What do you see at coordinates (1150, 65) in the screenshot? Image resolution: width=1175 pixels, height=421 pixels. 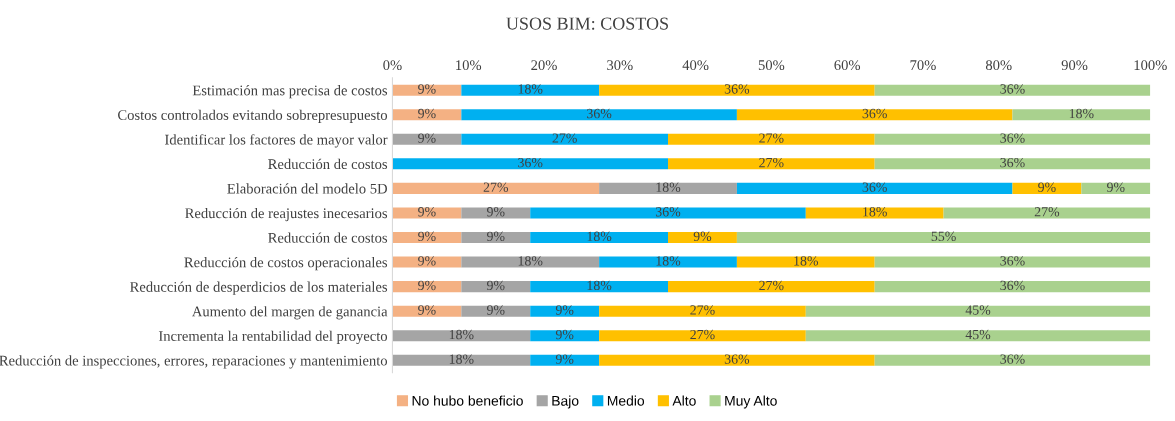 I see `x-tick-label: 100%` at bounding box center [1150, 65].